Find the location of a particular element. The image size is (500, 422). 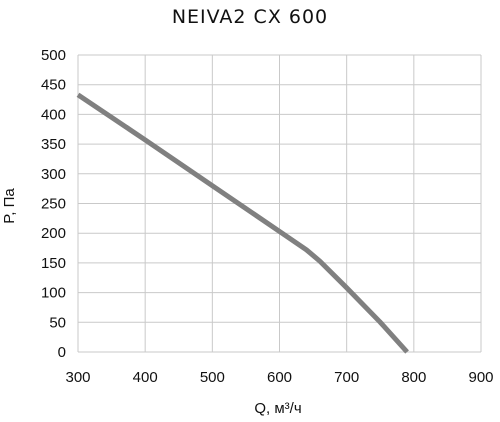

x-tick-label: 500 is located at coordinates (212, 377).